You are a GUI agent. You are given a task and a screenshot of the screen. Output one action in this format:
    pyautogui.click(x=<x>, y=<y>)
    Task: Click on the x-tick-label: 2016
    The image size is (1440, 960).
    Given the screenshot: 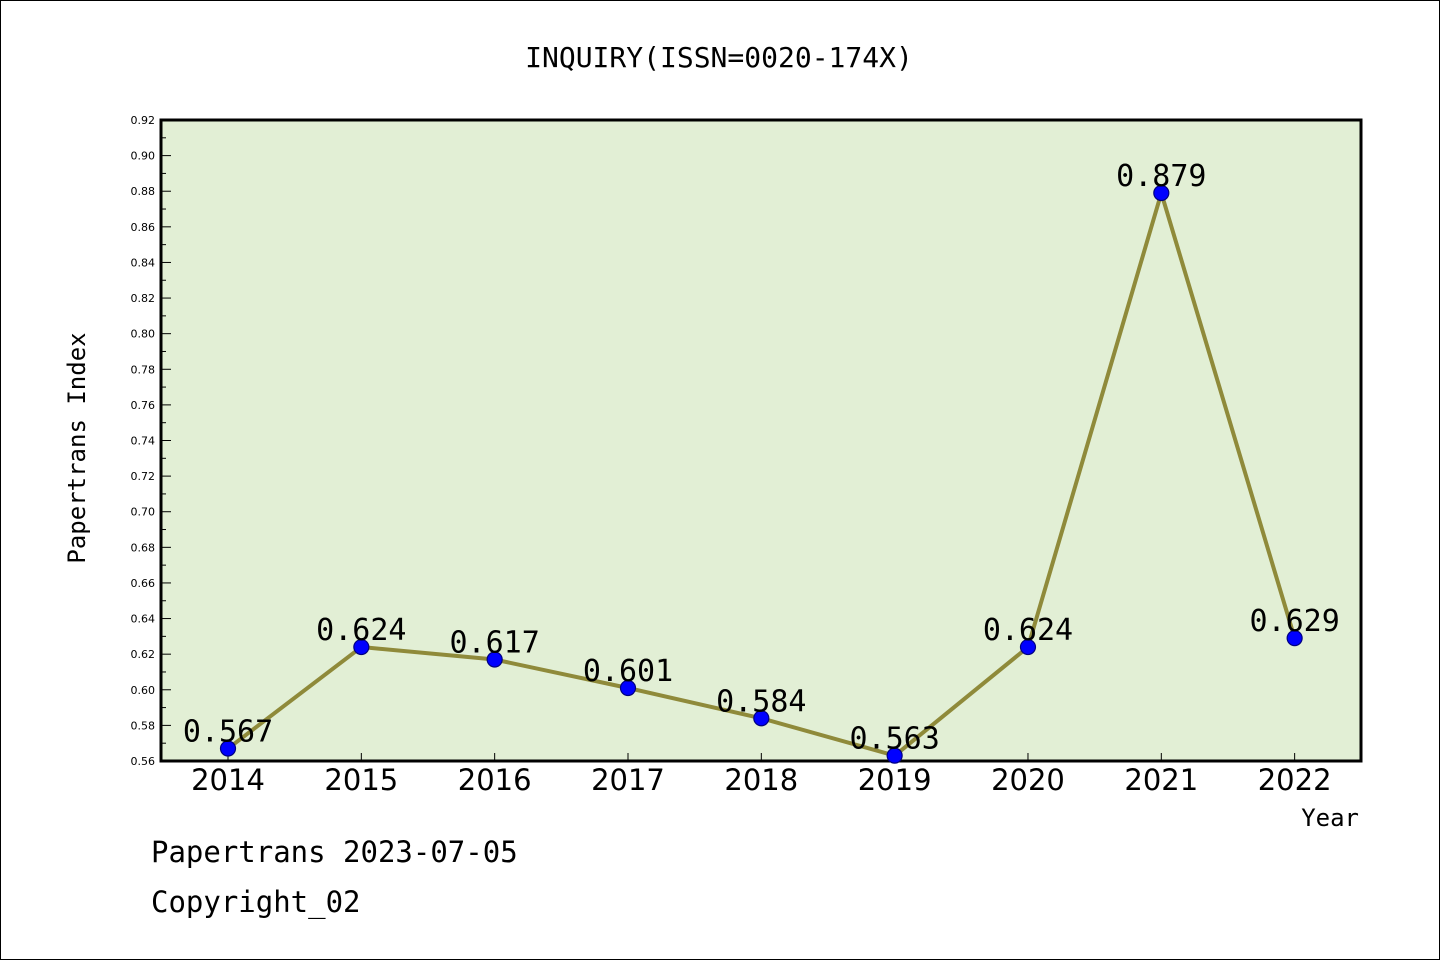 What is the action you would take?
    pyautogui.click(x=495, y=780)
    